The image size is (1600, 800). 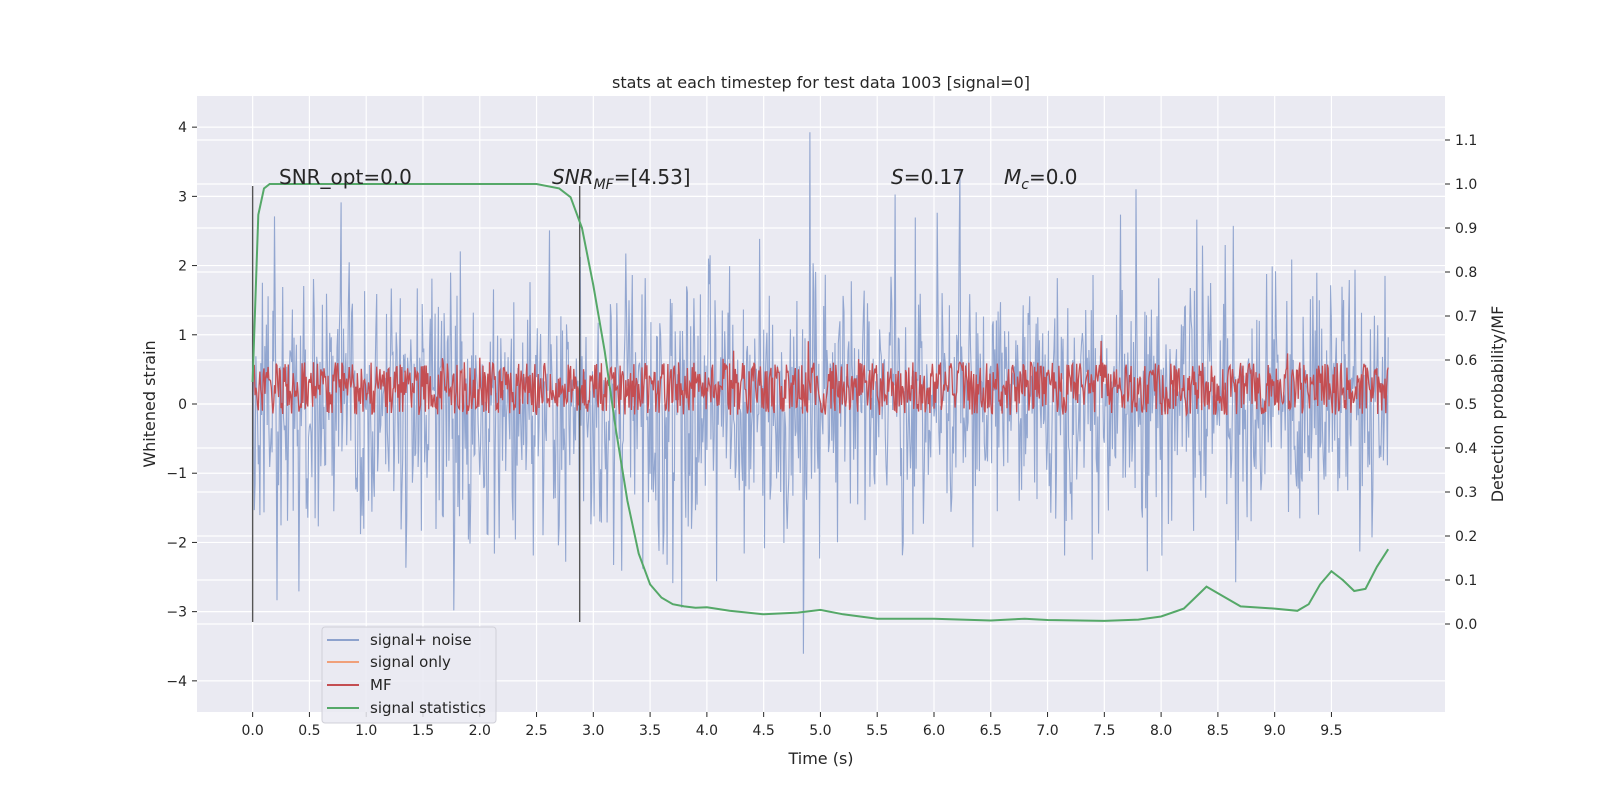 I want to click on legend-label-signal-only: signal only, so click(x=410, y=662).